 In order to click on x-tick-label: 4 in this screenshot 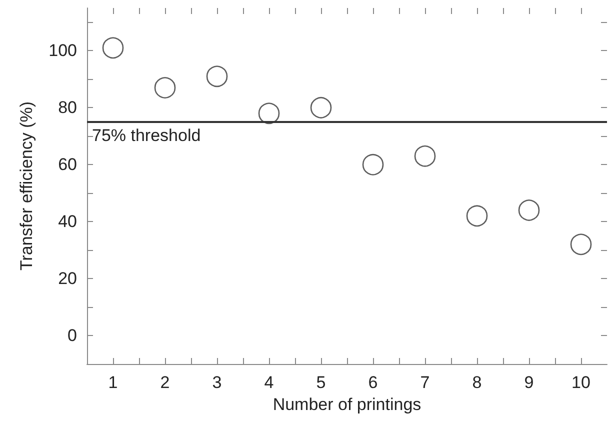, I will do `click(269, 382)`.